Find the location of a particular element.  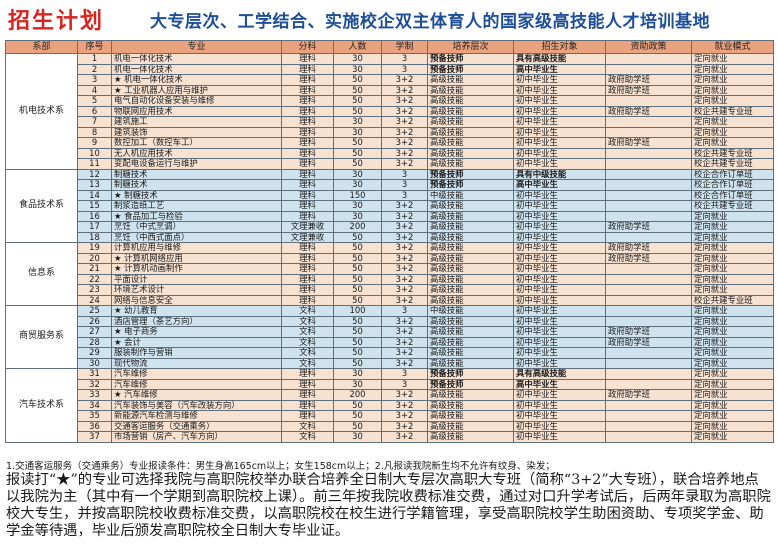

table-row: 20 ★ 计算机网络应用 理科 50 3+2 高级技能 初中毕业生 政府助学班 定向就业 is located at coordinates (390, 258).